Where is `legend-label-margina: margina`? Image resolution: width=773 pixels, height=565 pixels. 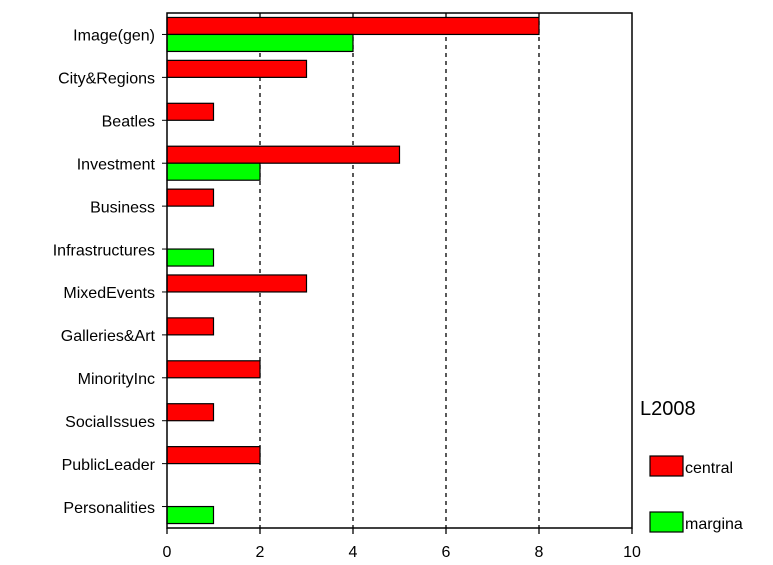
legend-label-margina: margina is located at coordinates (714, 524).